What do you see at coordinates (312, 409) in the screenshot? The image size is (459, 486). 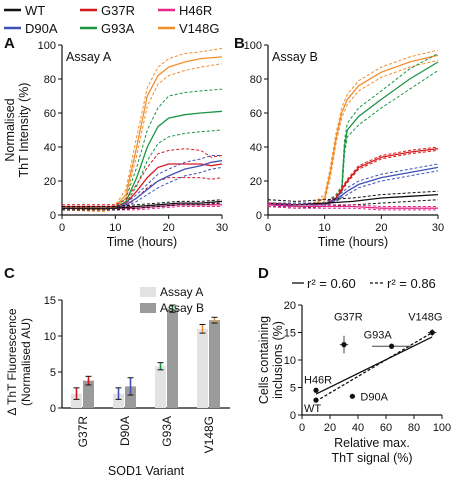 I see `point-label-wt: WT` at bounding box center [312, 409].